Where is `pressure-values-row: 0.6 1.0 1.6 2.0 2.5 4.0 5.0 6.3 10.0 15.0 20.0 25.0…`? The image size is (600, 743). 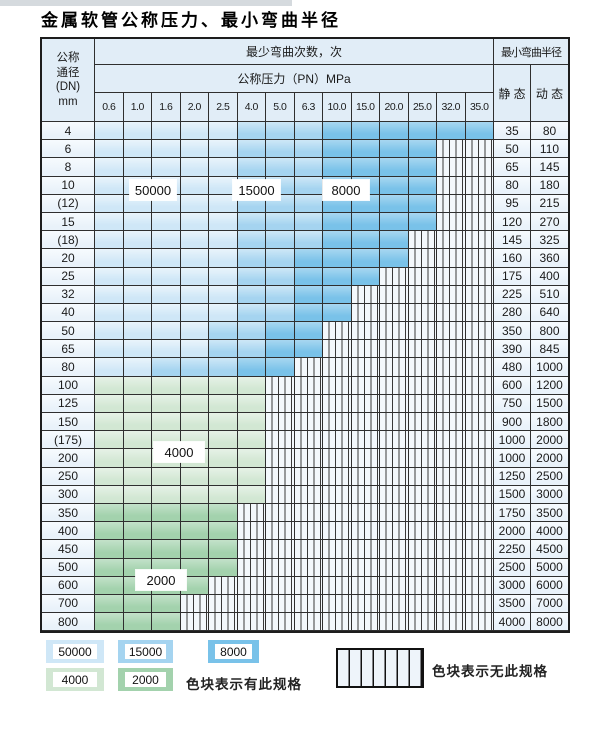 pressure-values-row: 0.6 1.0 1.6 2.0 2.5 4.0 5.0 6.3 10.0 15.0 20.0 25.0… is located at coordinates (294, 107).